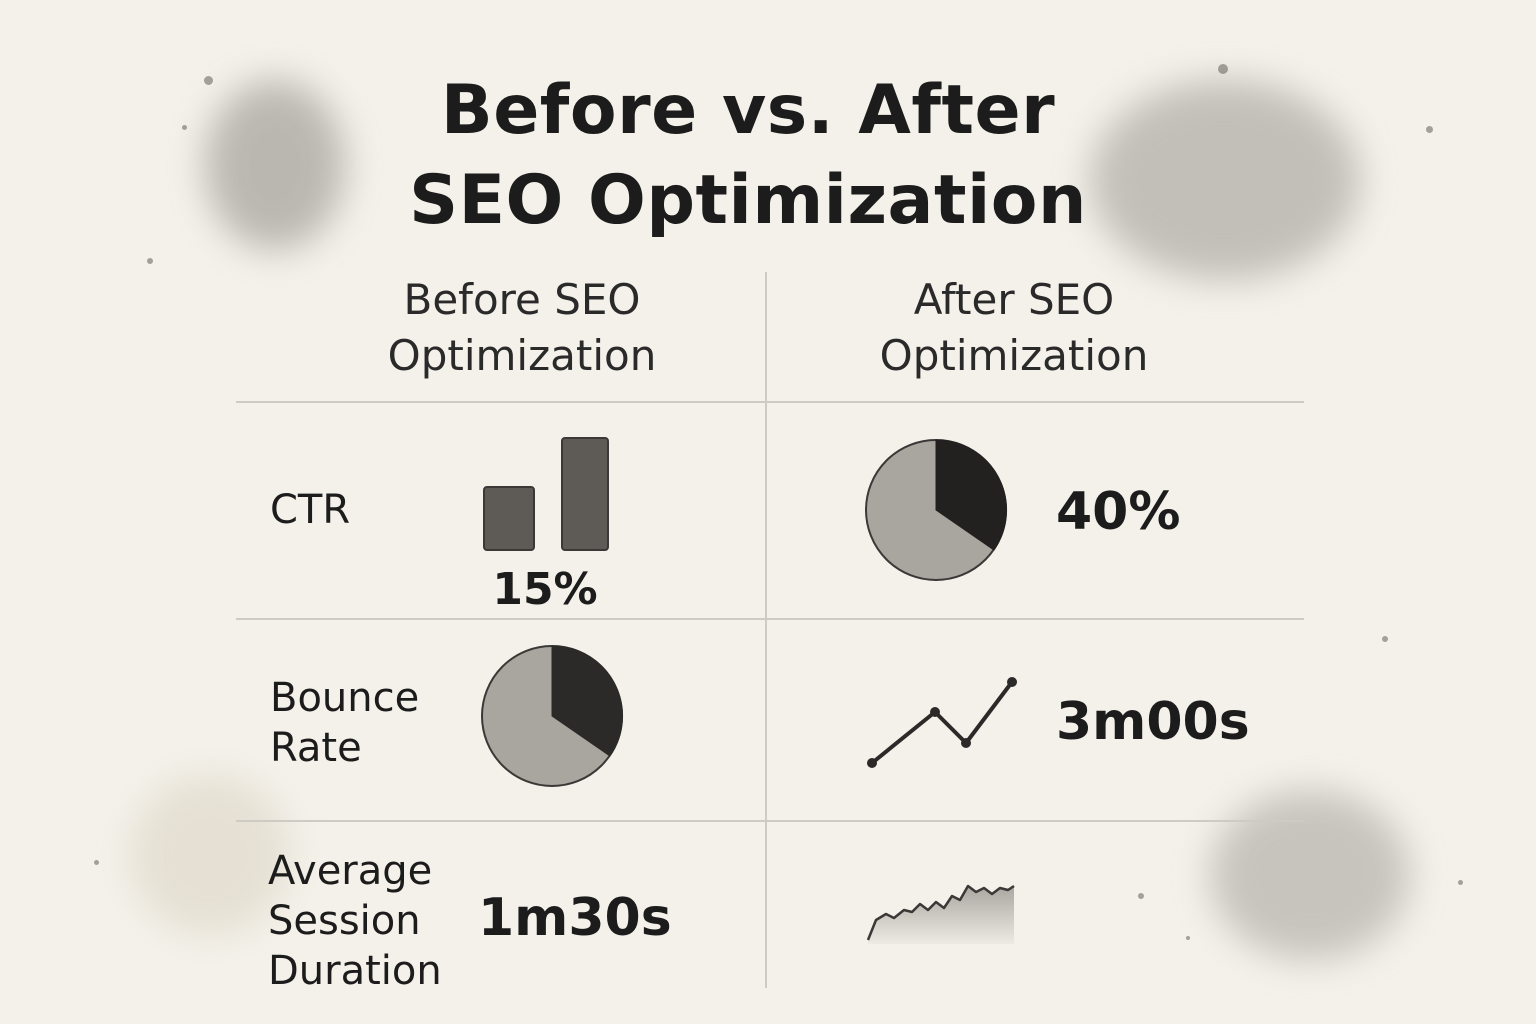 This screenshot has height=1024, width=1536. Describe the element at coordinates (766, 630) in the screenshot. I see `column-divider` at that location.